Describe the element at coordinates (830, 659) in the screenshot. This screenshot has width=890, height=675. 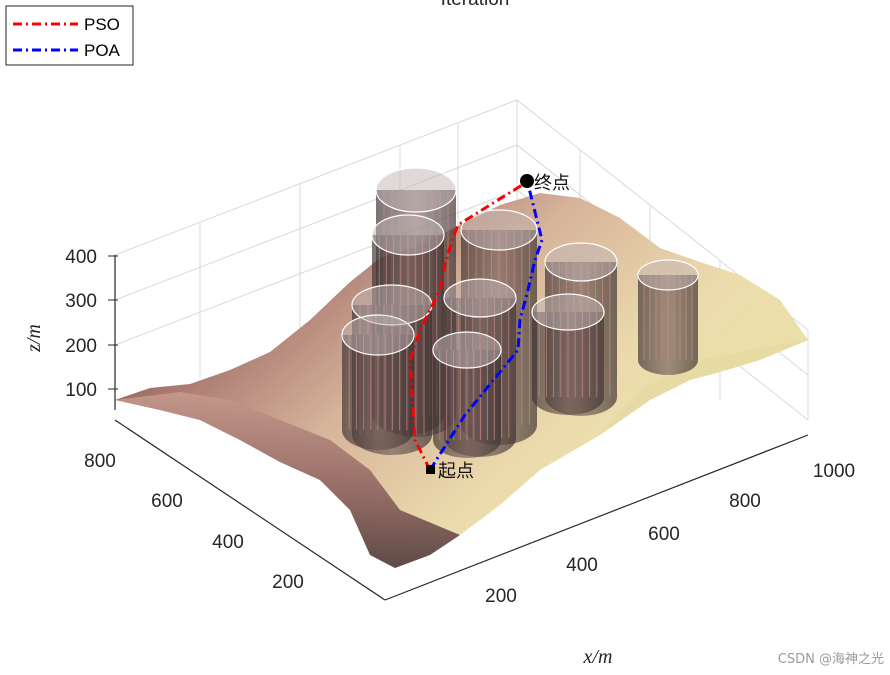
I see `watermark: CSDN @海神之光` at that location.